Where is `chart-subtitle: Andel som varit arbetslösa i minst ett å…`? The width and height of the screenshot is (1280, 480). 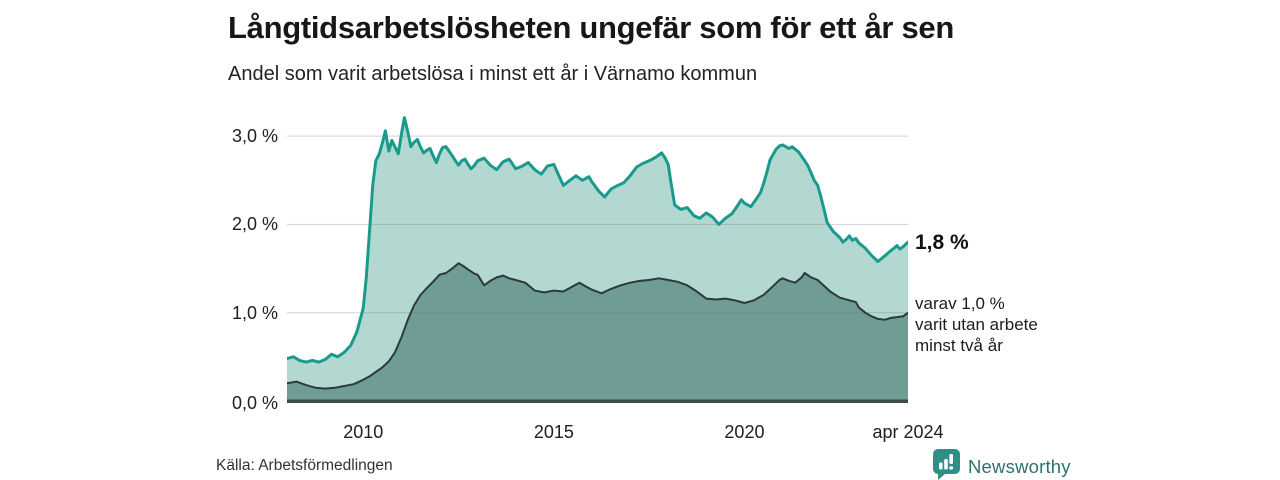
chart-subtitle: Andel som varit arbetslösa i minst ett å… is located at coordinates (493, 74).